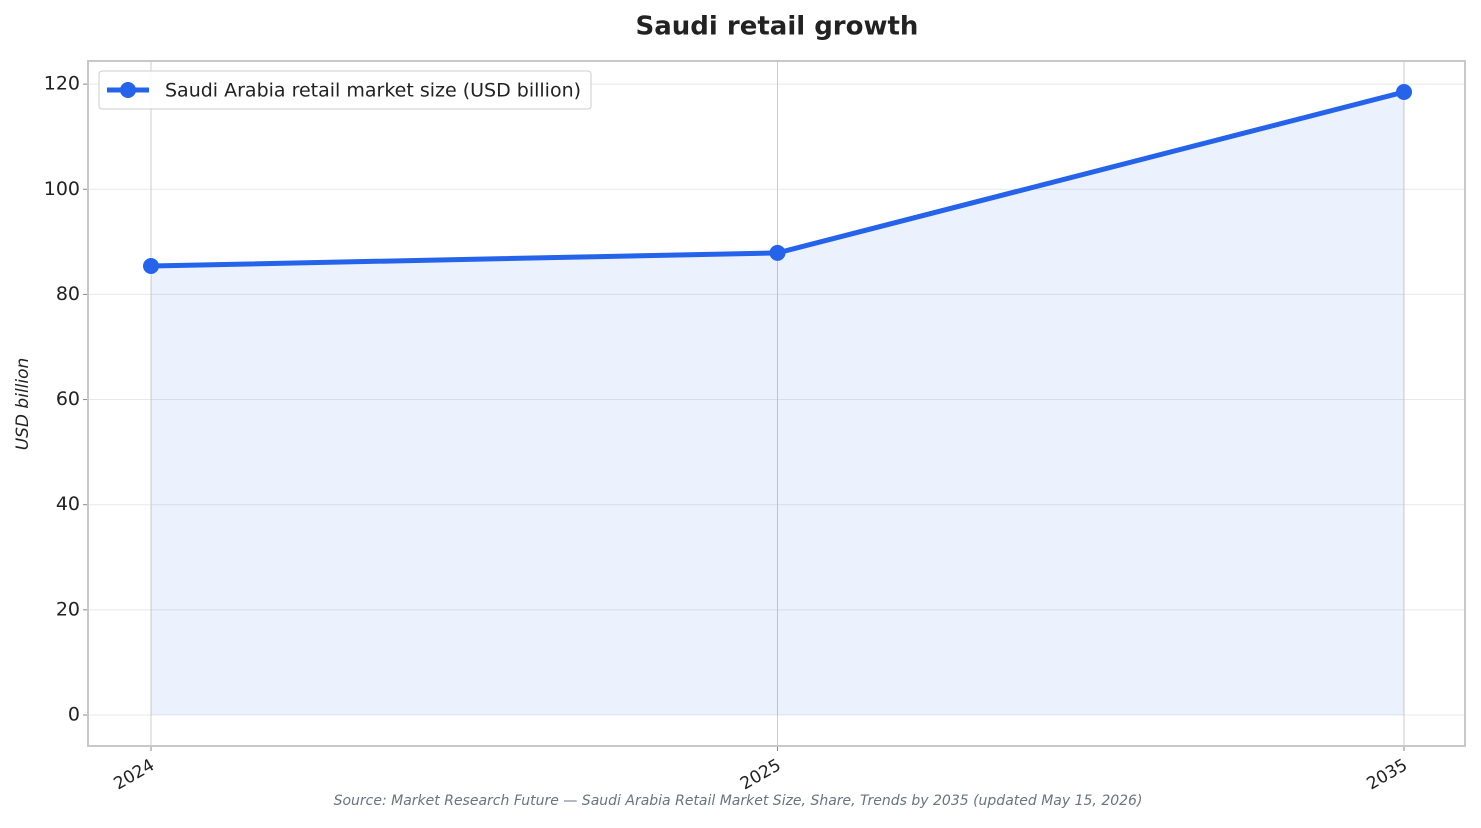 This screenshot has height=828, width=1481. Describe the element at coordinates (62, 189) in the screenshot. I see `y-tick-label: 100` at that location.